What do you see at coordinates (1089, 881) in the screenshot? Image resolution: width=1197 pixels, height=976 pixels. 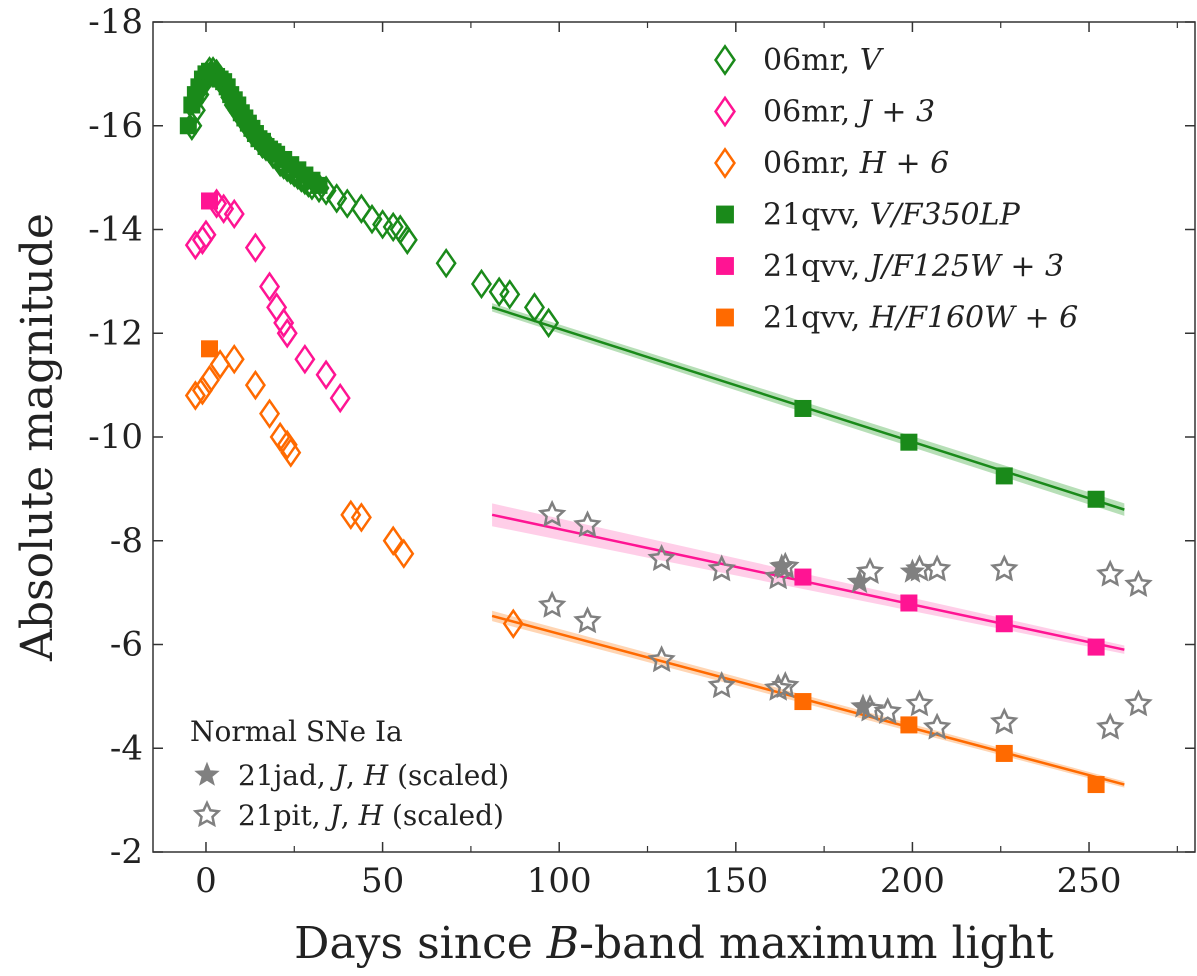 I see `x-tick-label-5: 250` at bounding box center [1089, 881].